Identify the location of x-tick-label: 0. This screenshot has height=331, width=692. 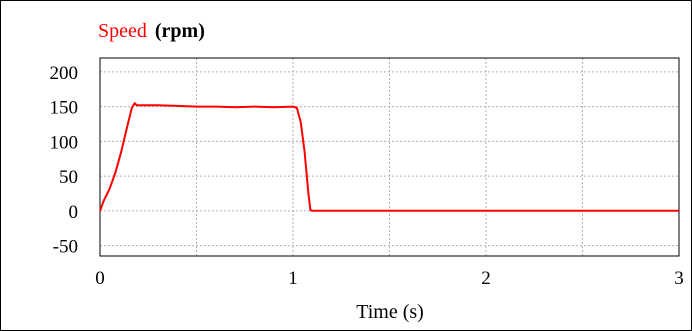
(100, 278).